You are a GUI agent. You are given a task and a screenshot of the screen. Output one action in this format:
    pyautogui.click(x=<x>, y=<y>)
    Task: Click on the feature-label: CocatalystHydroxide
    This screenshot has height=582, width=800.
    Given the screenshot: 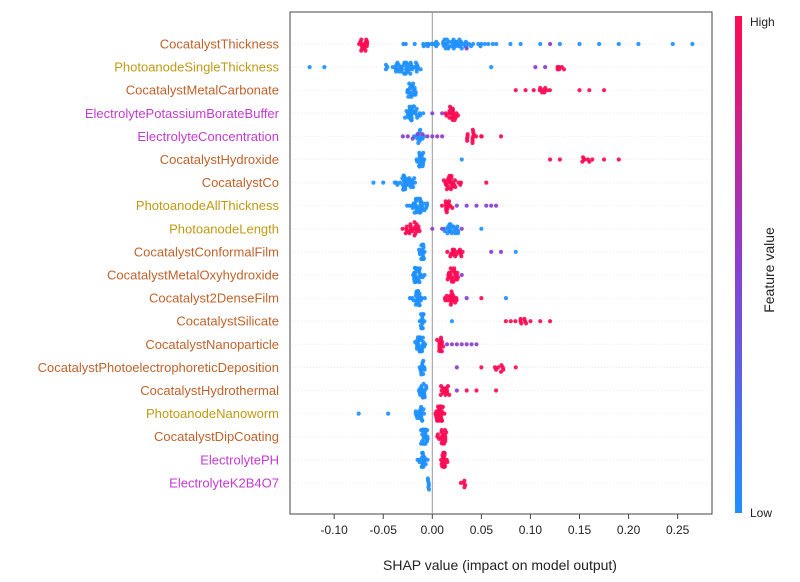 What is the action you would take?
    pyautogui.click(x=219, y=159)
    